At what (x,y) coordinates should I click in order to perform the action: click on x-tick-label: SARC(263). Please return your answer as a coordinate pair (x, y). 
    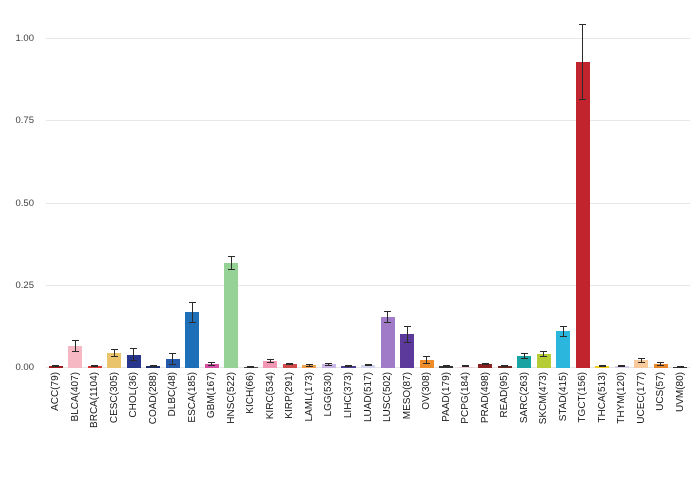
    Looking at the image, I should click on (524, 398).